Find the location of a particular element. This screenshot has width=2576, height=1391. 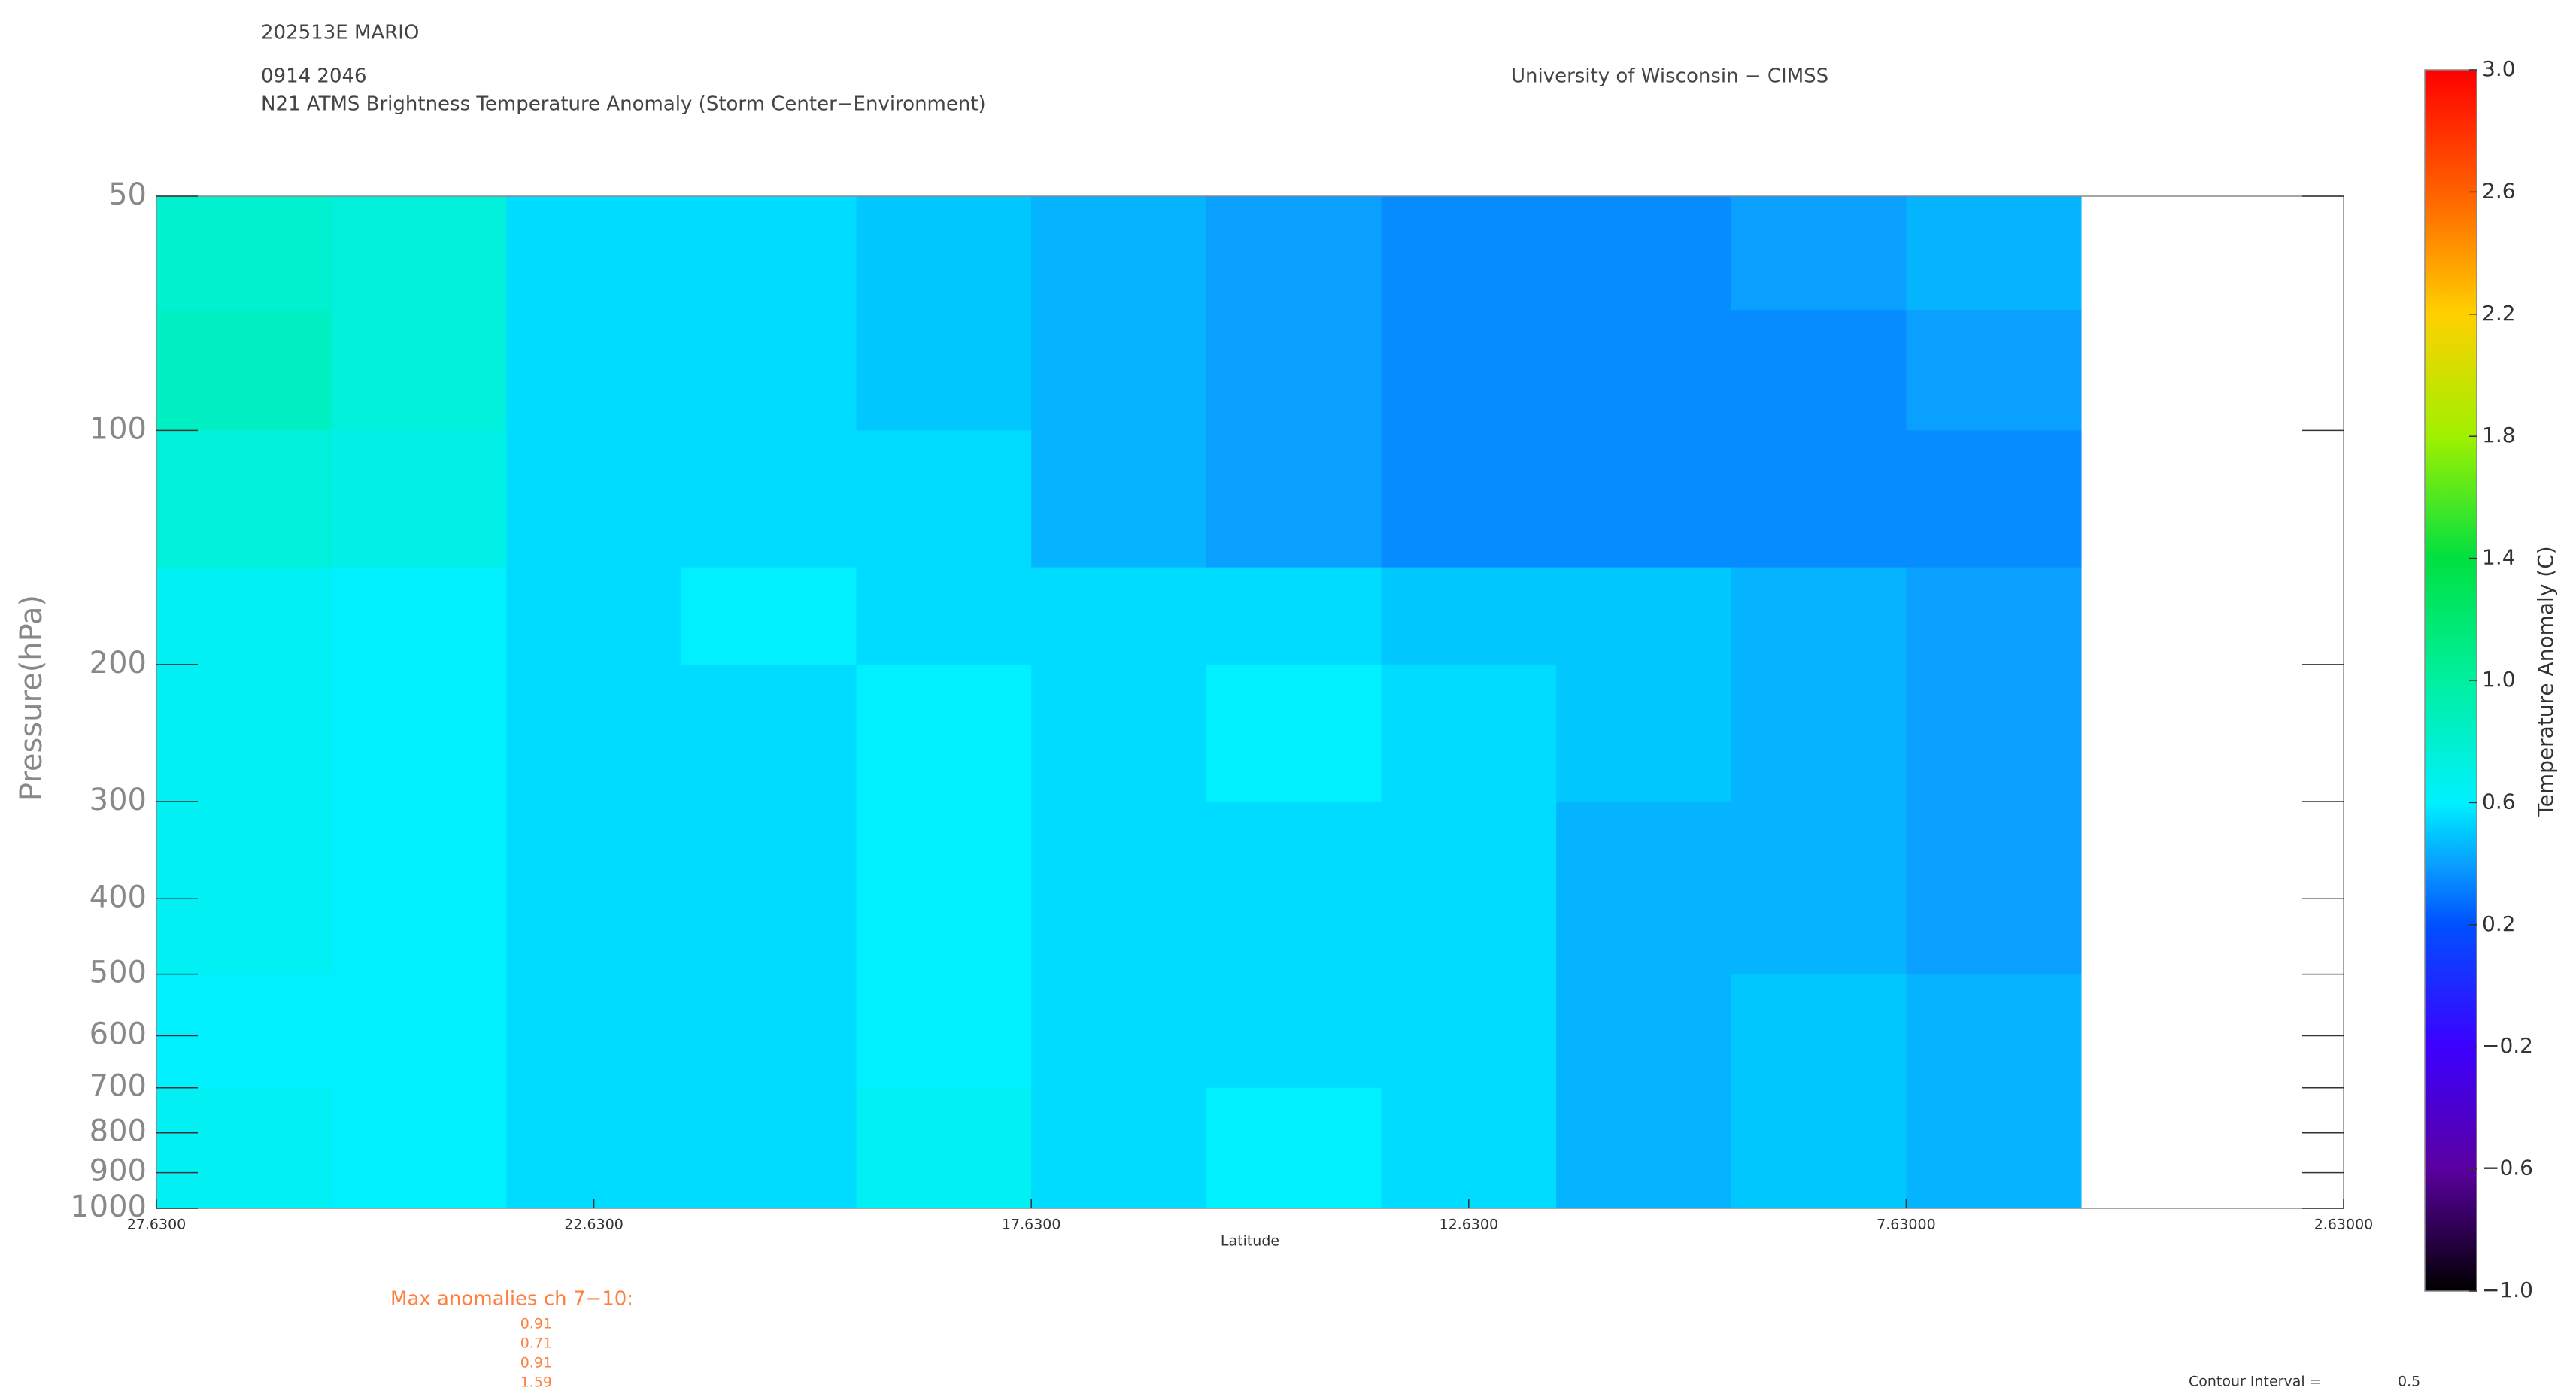

max-anomaly: 1.59 is located at coordinates (536, 1382).